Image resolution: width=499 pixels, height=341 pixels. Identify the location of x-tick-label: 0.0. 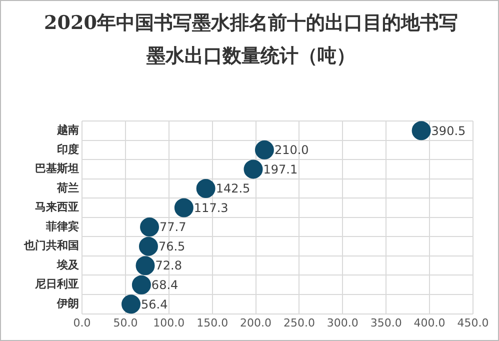
(82, 323).